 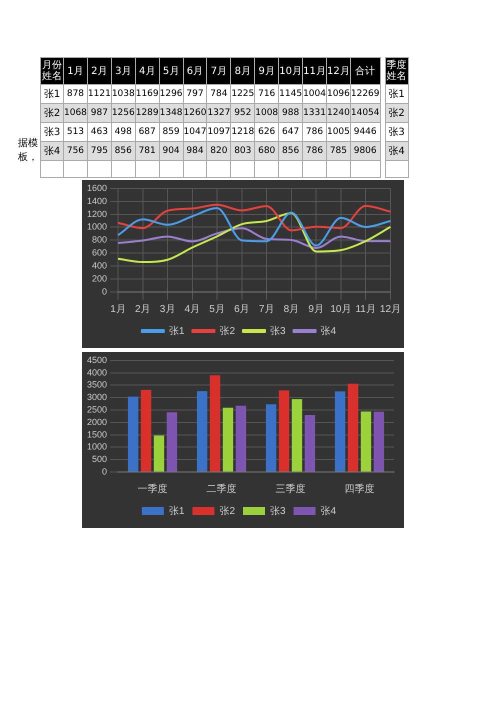 What do you see at coordinates (97, 359) in the screenshot?
I see `y-tick-label: 4500` at bounding box center [97, 359].